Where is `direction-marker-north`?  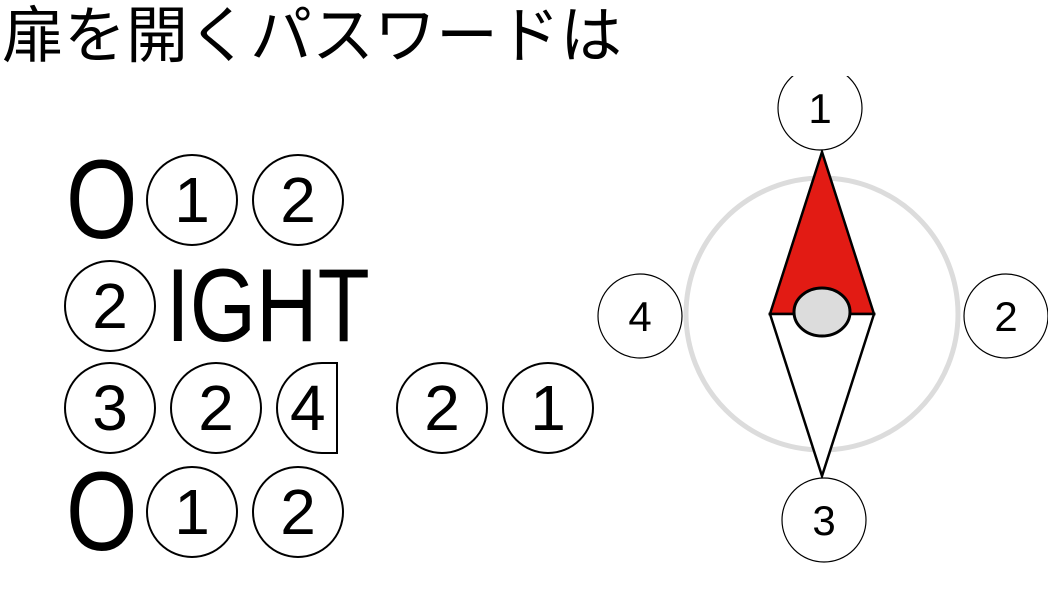 direction-marker-north is located at coordinates (820, 113).